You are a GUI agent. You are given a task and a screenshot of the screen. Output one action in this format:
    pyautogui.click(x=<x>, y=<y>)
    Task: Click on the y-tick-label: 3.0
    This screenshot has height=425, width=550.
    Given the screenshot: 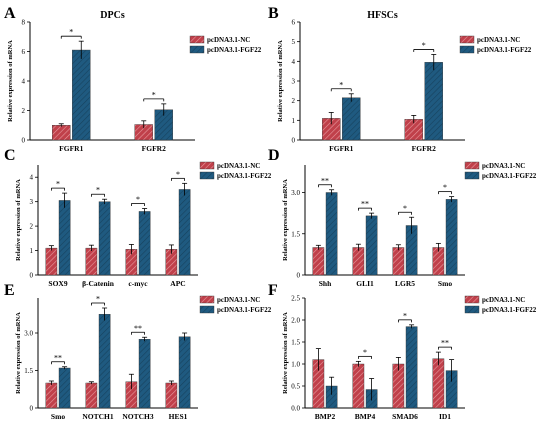 What is the action you would take?
    pyautogui.click(x=28, y=334)
    